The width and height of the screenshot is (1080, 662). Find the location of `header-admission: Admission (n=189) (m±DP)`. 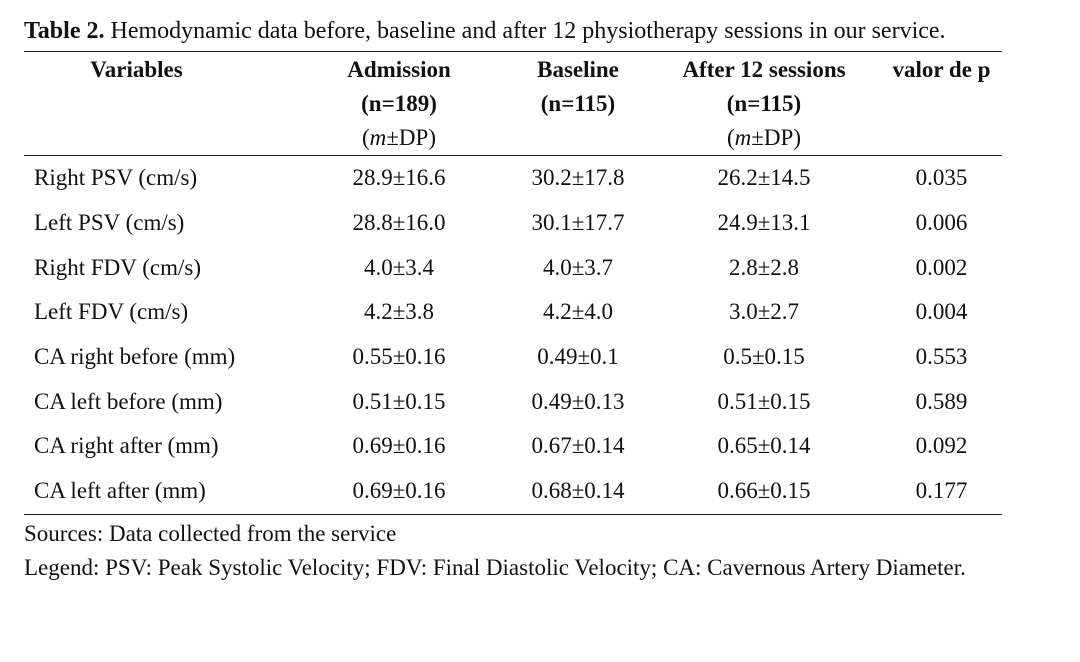

header-admission: Admission (n=189) (m±DP) is located at coordinates (399, 103).